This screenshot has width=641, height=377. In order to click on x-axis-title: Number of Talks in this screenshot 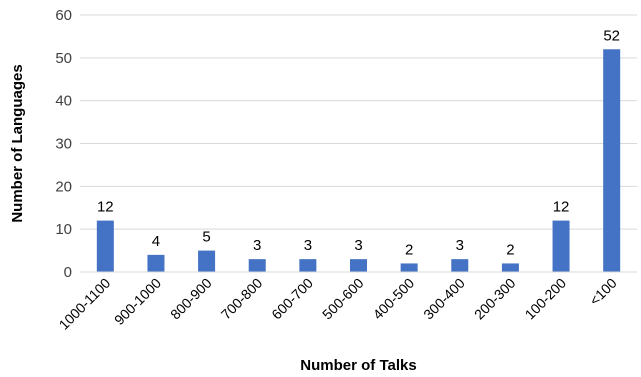, I will do `click(358, 365)`.